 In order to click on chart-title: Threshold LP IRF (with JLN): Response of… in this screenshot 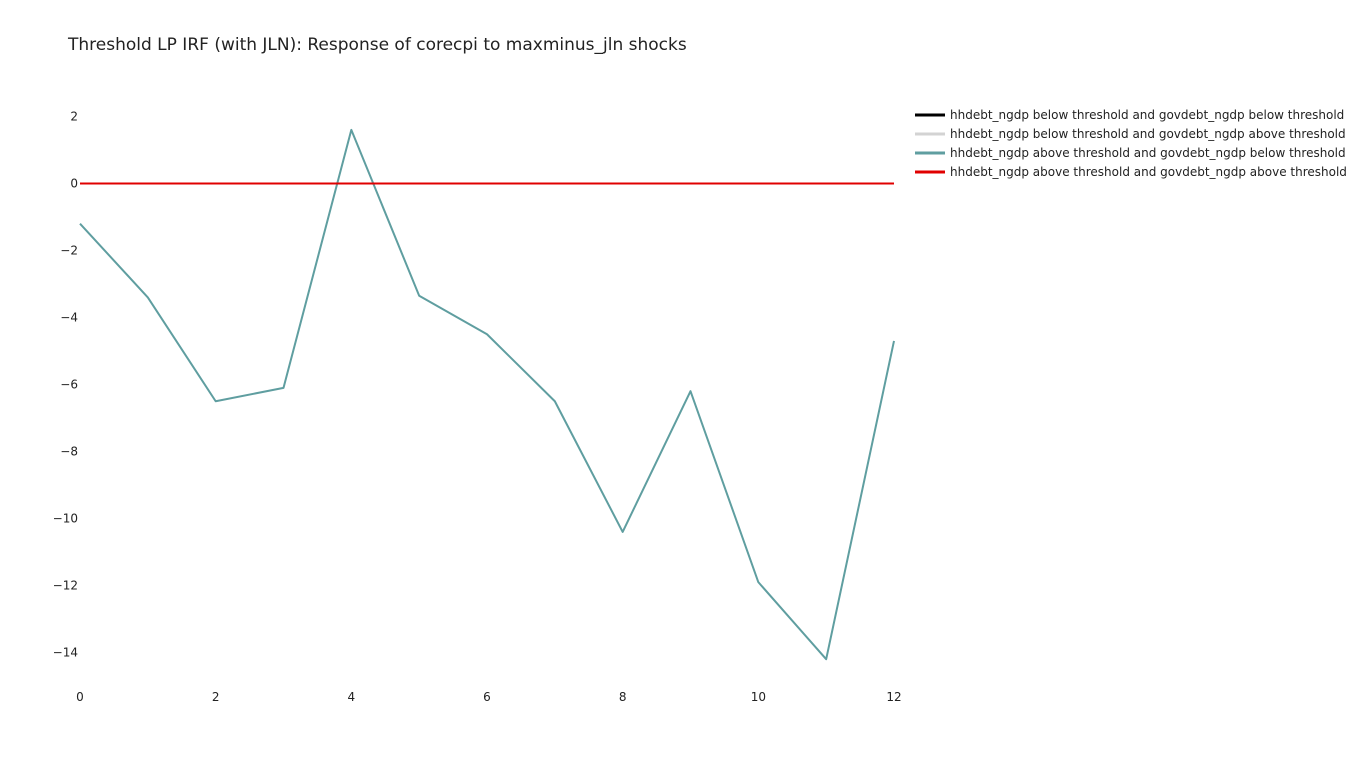, I will do `click(377, 45)`.